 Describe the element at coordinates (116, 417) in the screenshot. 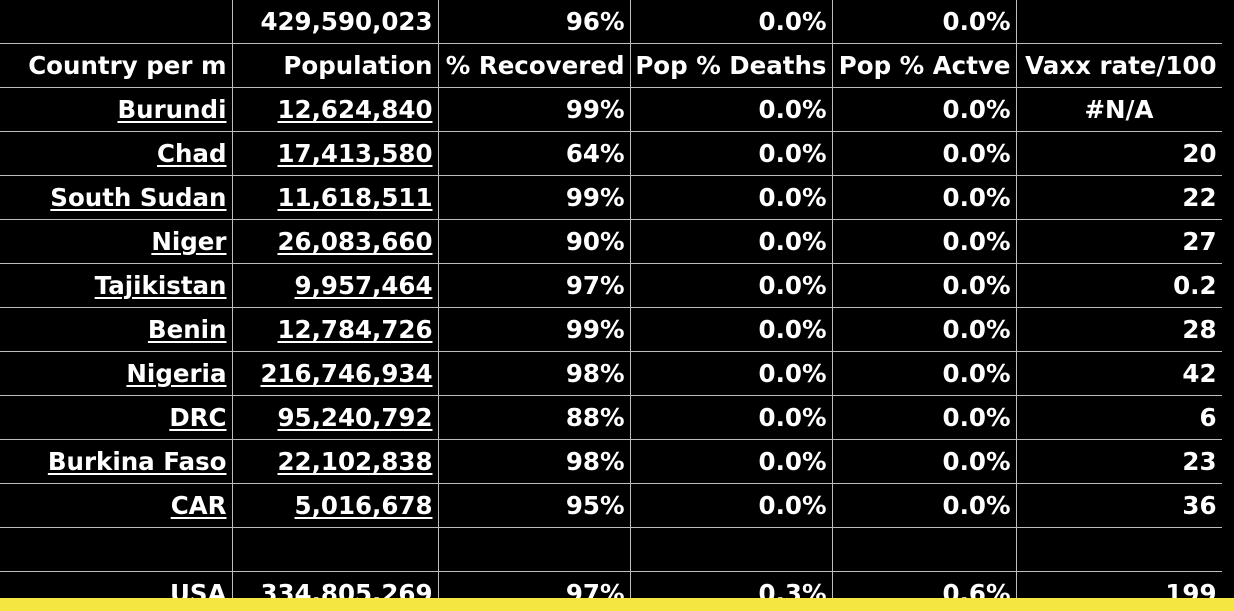

I see `cell-country: DRC` at that location.